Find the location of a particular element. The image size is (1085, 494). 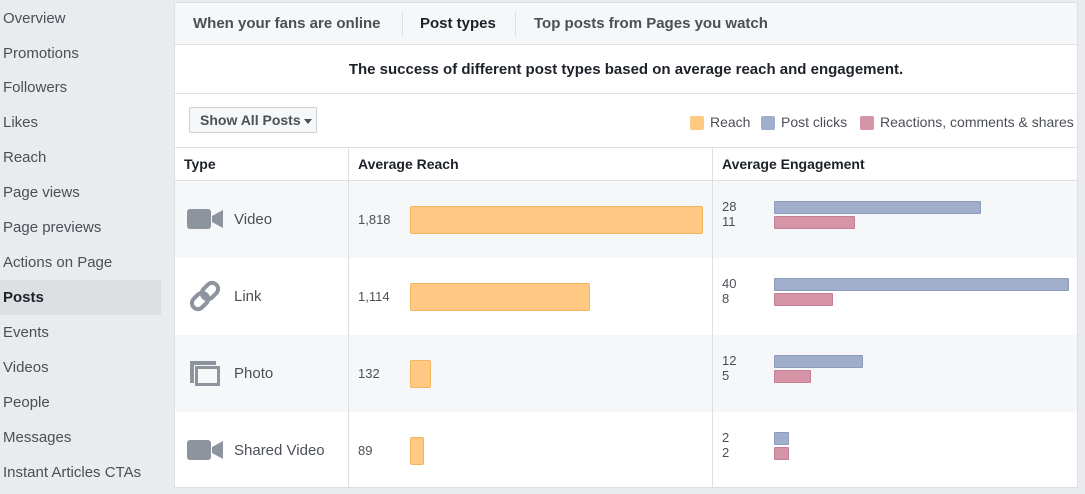

legend-label: Post clicks is located at coordinates (814, 122).